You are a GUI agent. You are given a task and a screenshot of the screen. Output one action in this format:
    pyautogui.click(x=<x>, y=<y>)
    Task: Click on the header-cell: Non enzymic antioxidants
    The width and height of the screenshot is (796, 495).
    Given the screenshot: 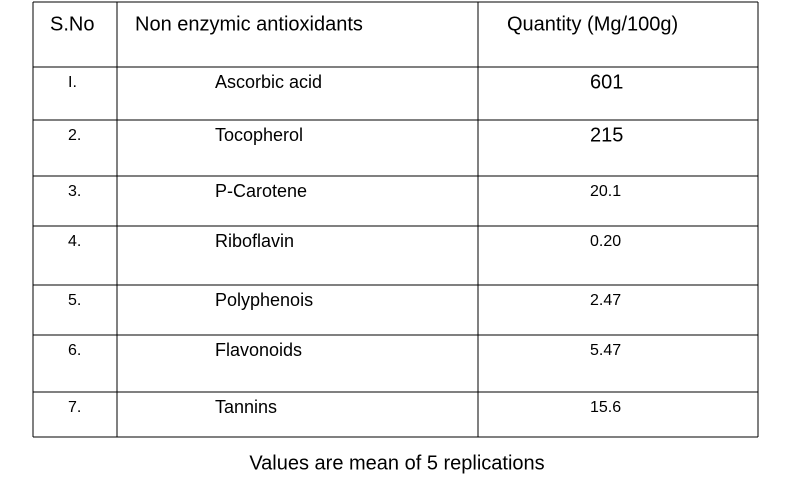 What is the action you would take?
    pyautogui.click(x=249, y=24)
    